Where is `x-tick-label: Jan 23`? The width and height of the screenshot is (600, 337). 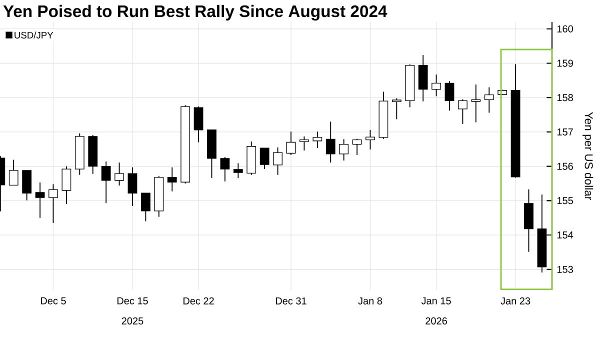 x-tick-label: Jan 23 is located at coordinates (515, 300).